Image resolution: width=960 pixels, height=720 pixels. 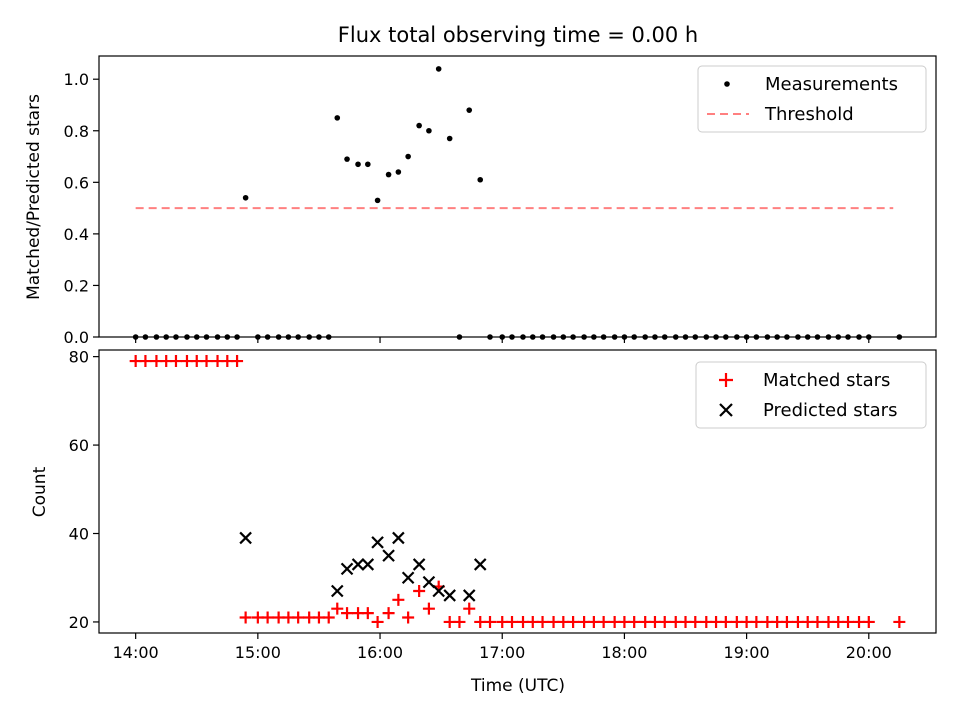 What do you see at coordinates (76, 285) in the screenshot?
I see `top-y-tick-label: 0.2` at bounding box center [76, 285].